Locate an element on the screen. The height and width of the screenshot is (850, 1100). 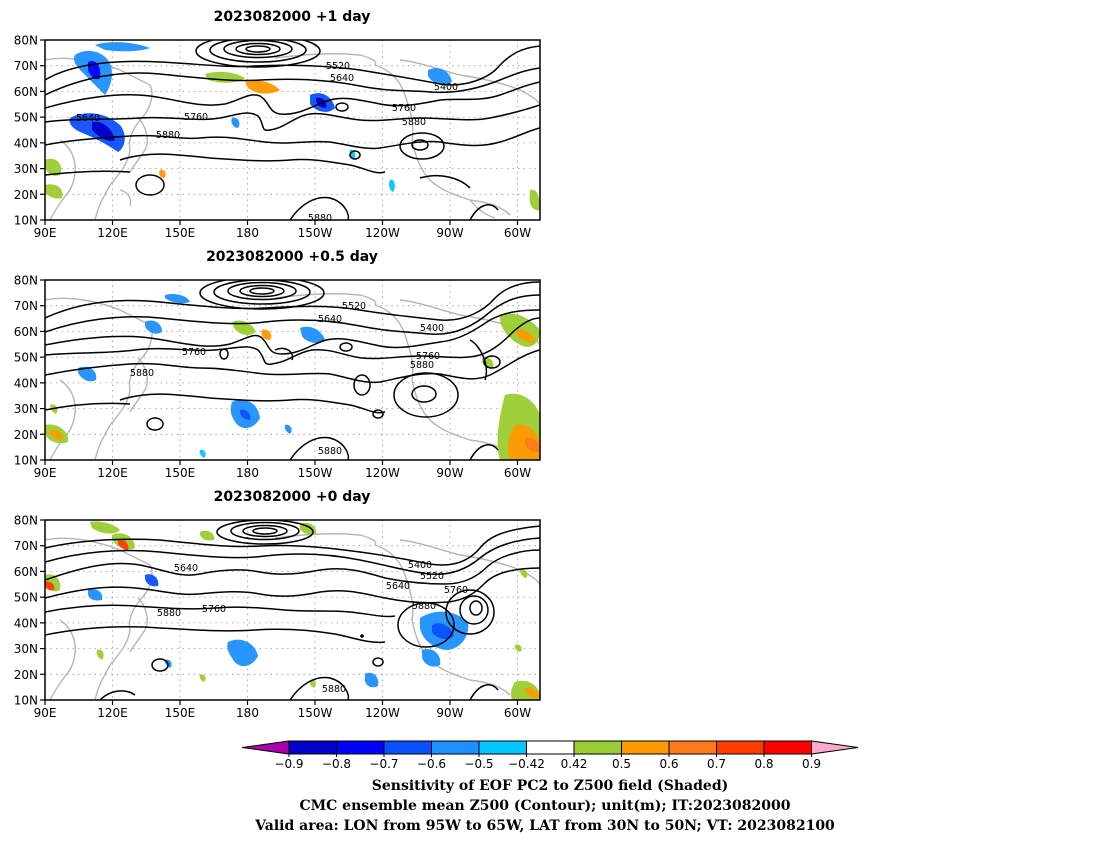
colorbar-label: 0.42 is located at coordinates (574, 764).